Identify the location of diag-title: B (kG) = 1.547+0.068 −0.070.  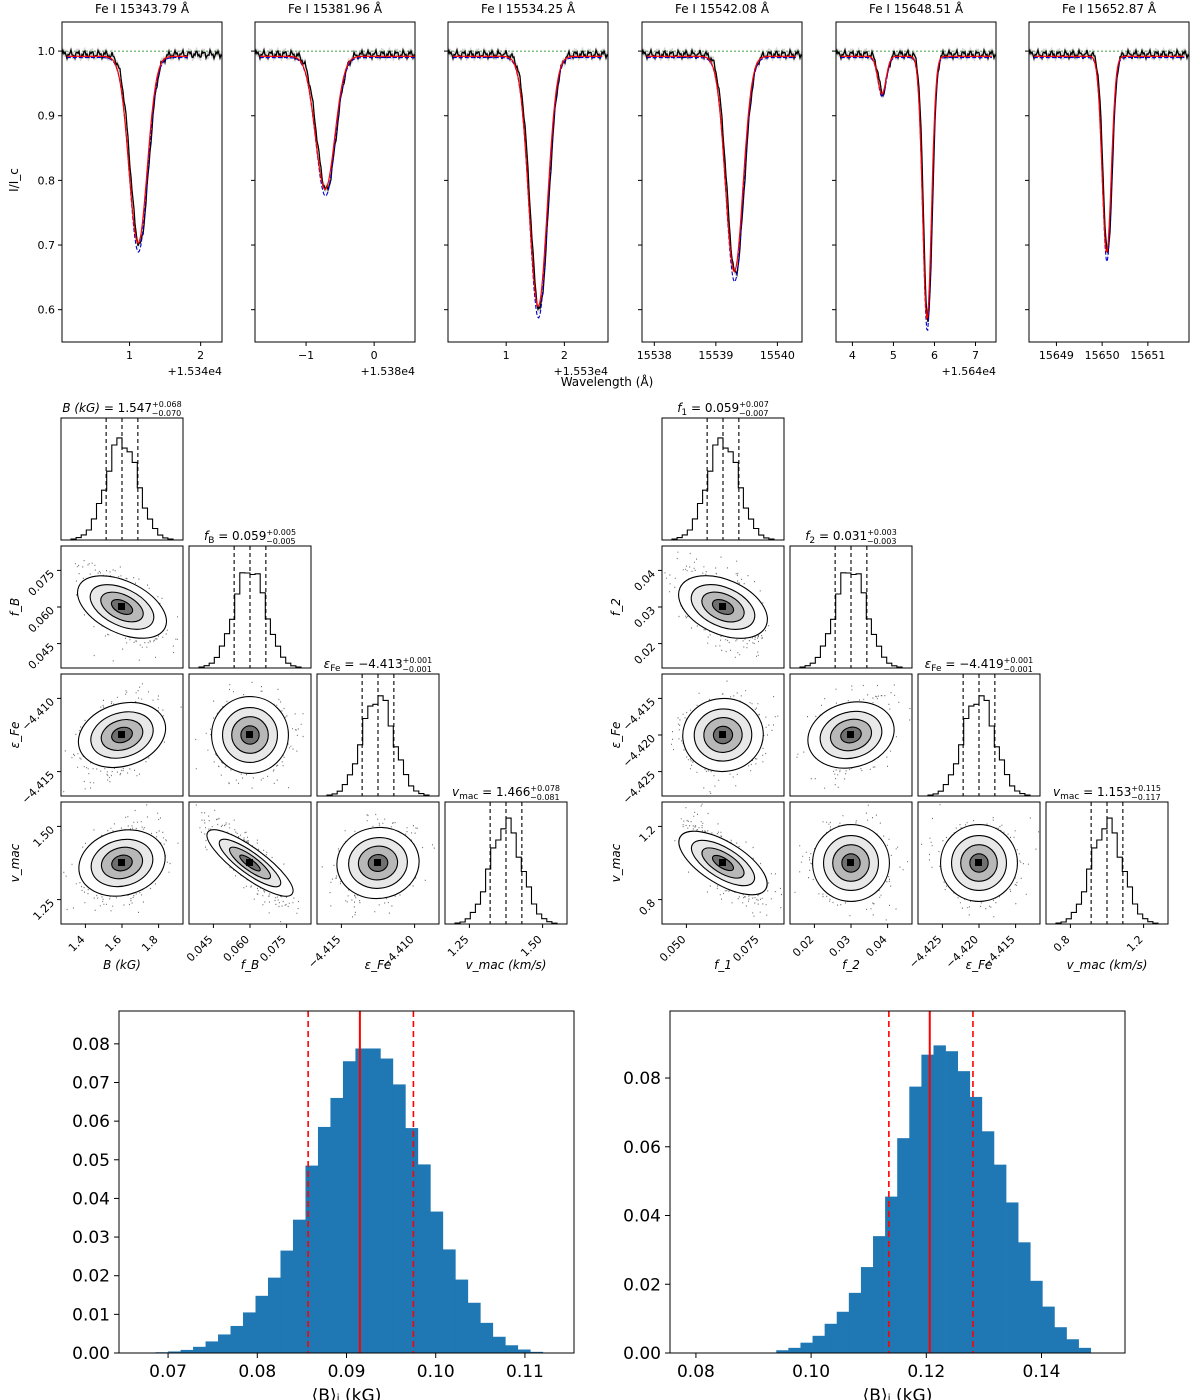
(121, 409).